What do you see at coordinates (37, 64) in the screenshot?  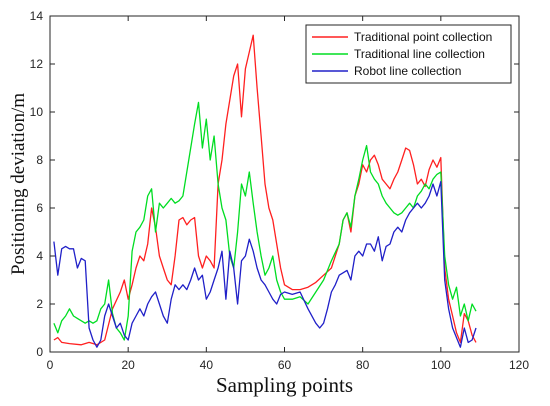 I see `y-tick-label: 12` at bounding box center [37, 64].